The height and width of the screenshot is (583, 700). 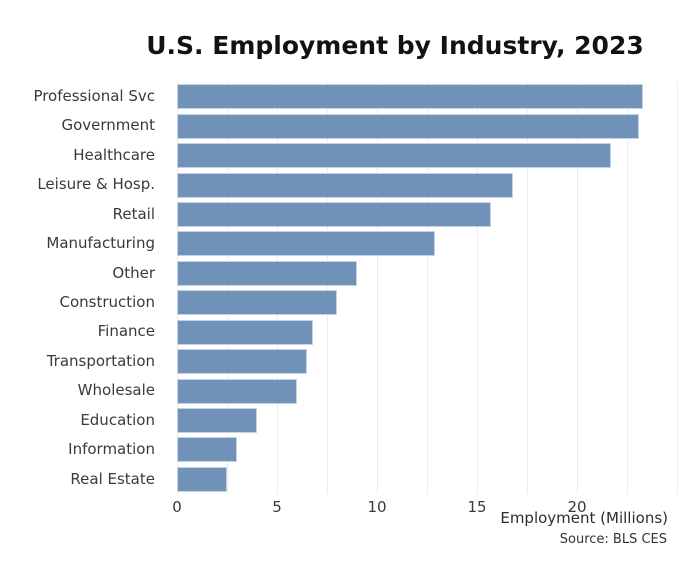 What do you see at coordinates (100, 360) in the screenshot?
I see `category-label: Transportation` at bounding box center [100, 360].